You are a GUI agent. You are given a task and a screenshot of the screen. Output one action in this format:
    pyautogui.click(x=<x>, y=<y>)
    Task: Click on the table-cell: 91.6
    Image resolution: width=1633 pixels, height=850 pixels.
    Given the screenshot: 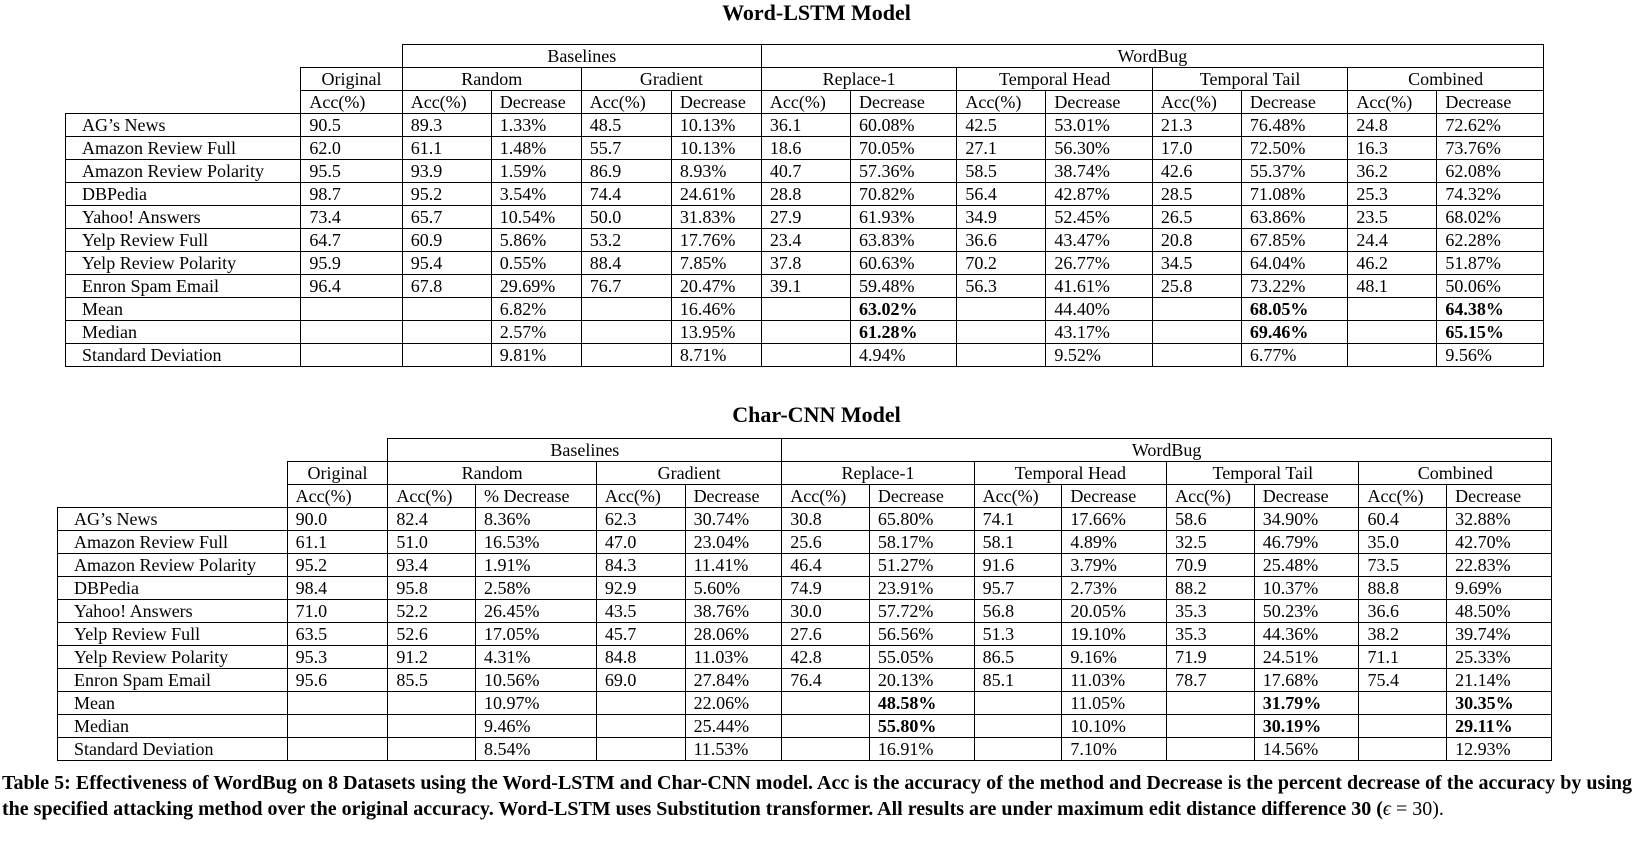 What is the action you would take?
    pyautogui.click(x=1018, y=565)
    